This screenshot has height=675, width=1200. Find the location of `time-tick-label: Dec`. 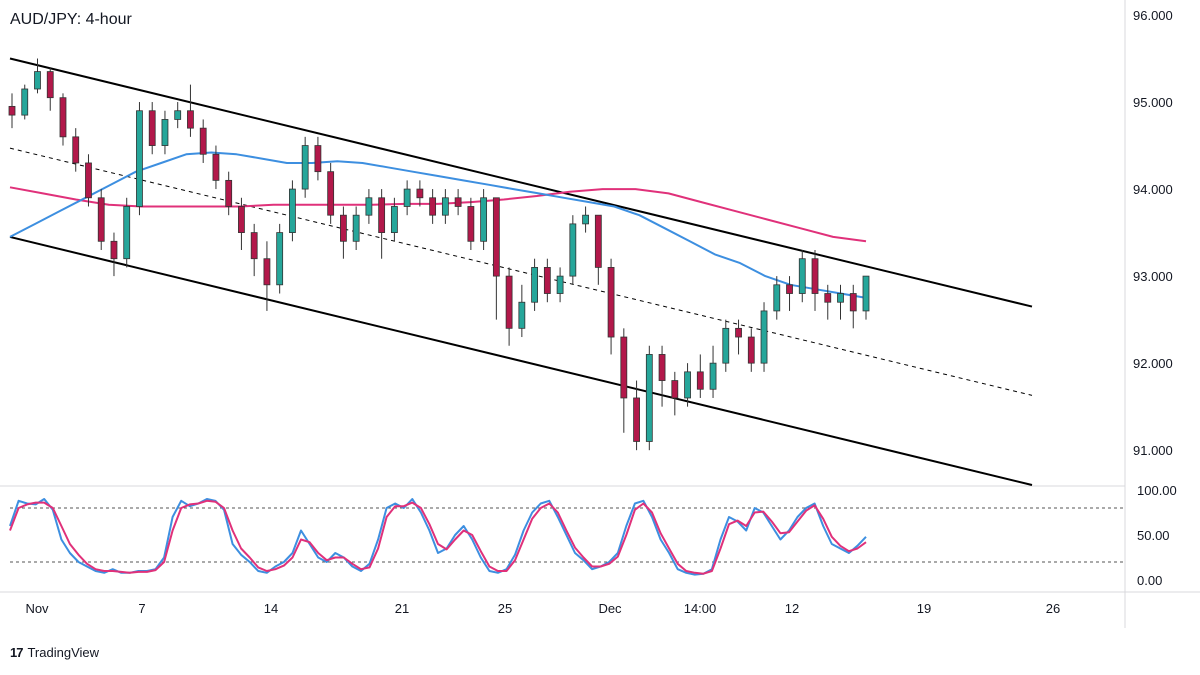

time-tick-label: Dec is located at coordinates (610, 608).